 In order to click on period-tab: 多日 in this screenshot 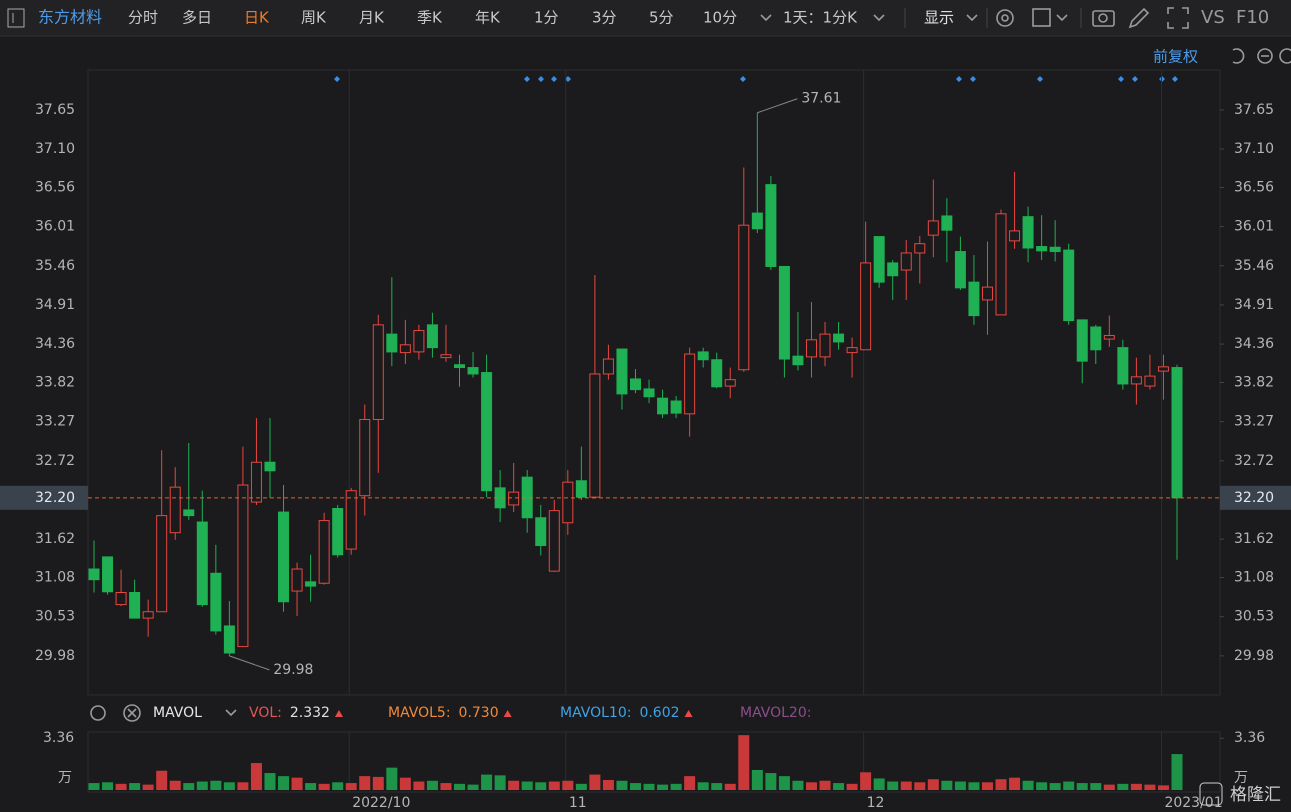, I will do `click(197, 18)`.